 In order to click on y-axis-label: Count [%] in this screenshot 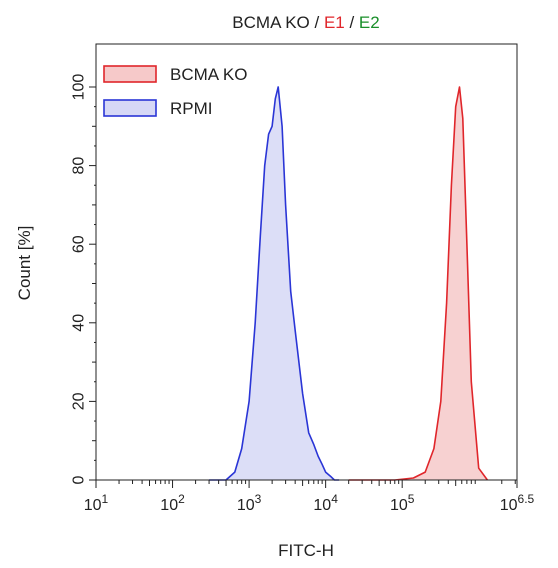, I will do `click(24, 263)`.